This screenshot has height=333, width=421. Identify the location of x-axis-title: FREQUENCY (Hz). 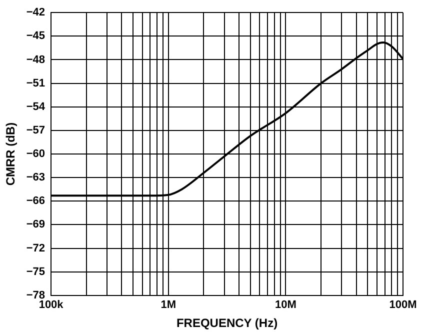
(227, 323).